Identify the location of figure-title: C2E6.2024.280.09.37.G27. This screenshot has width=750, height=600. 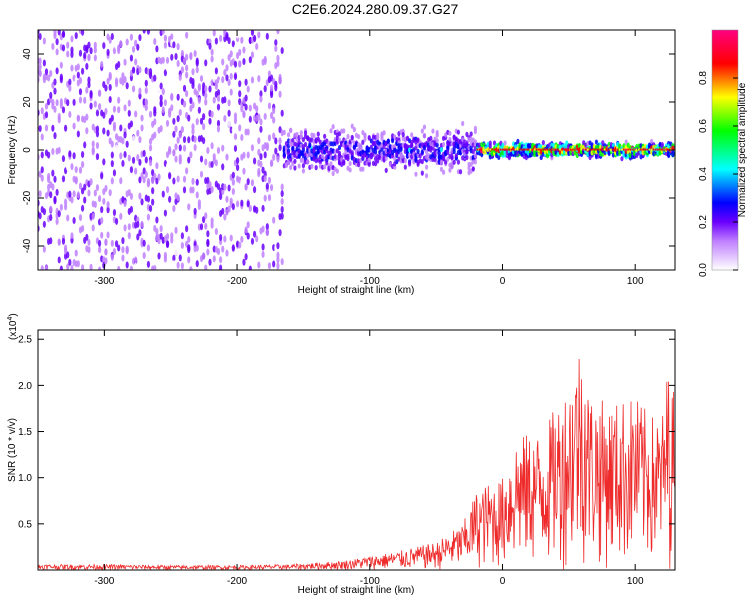
(375, 9).